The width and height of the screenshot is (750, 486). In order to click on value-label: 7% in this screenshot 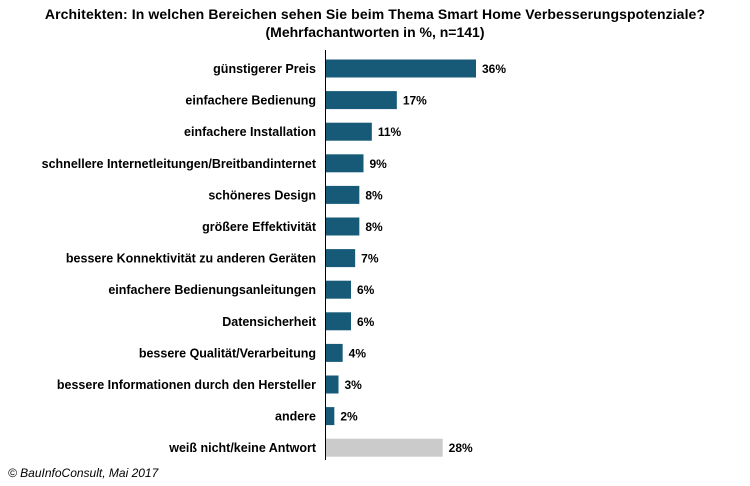, I will do `click(370, 259)`.